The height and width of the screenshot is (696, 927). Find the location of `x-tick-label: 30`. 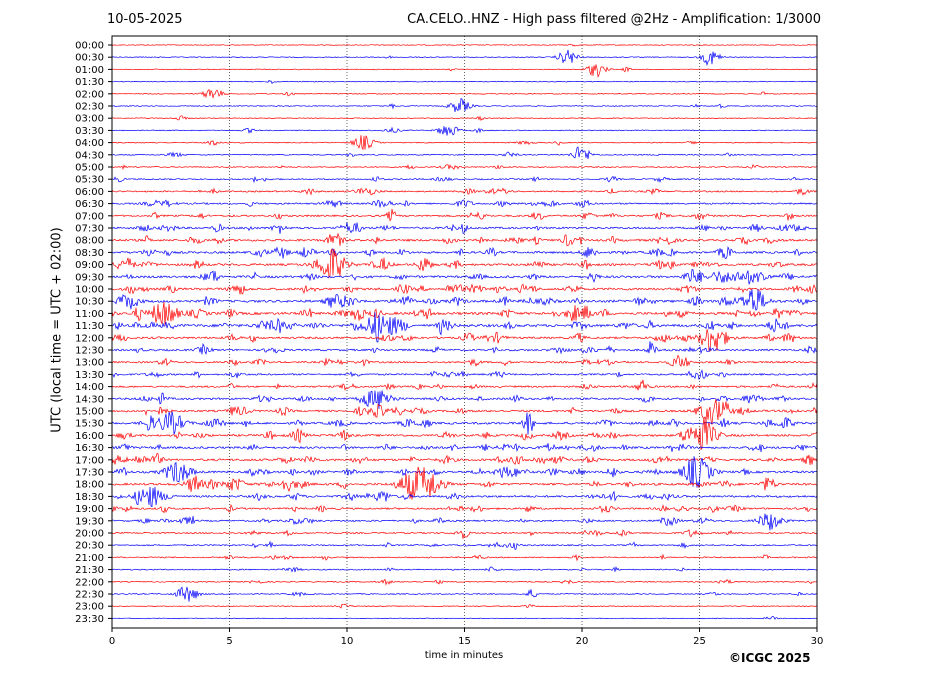

x-tick-label: 30 is located at coordinates (817, 641).